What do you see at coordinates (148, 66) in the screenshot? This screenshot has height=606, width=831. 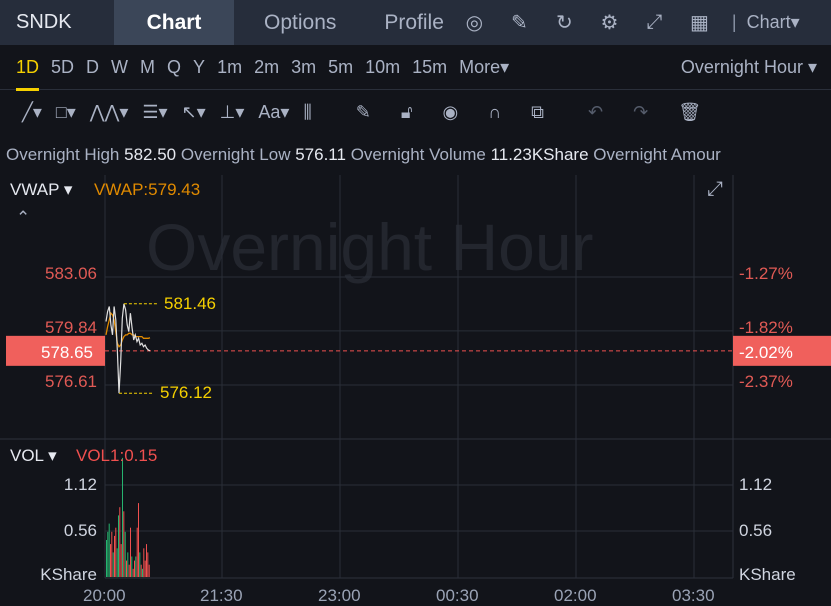 I see `period-M: M` at bounding box center [148, 66].